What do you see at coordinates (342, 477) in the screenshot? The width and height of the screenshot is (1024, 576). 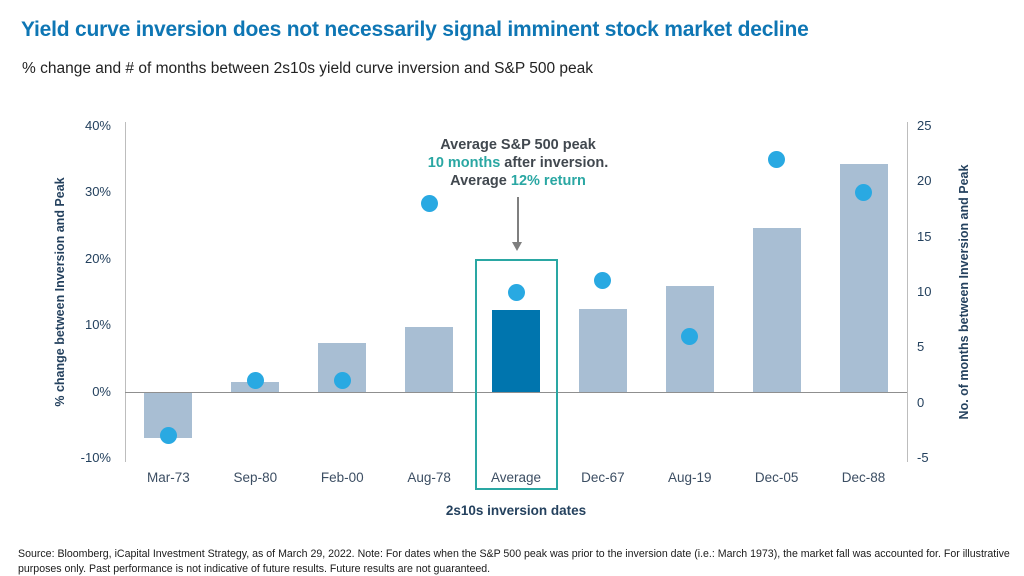 I see `category-label: Feb-00` at bounding box center [342, 477].